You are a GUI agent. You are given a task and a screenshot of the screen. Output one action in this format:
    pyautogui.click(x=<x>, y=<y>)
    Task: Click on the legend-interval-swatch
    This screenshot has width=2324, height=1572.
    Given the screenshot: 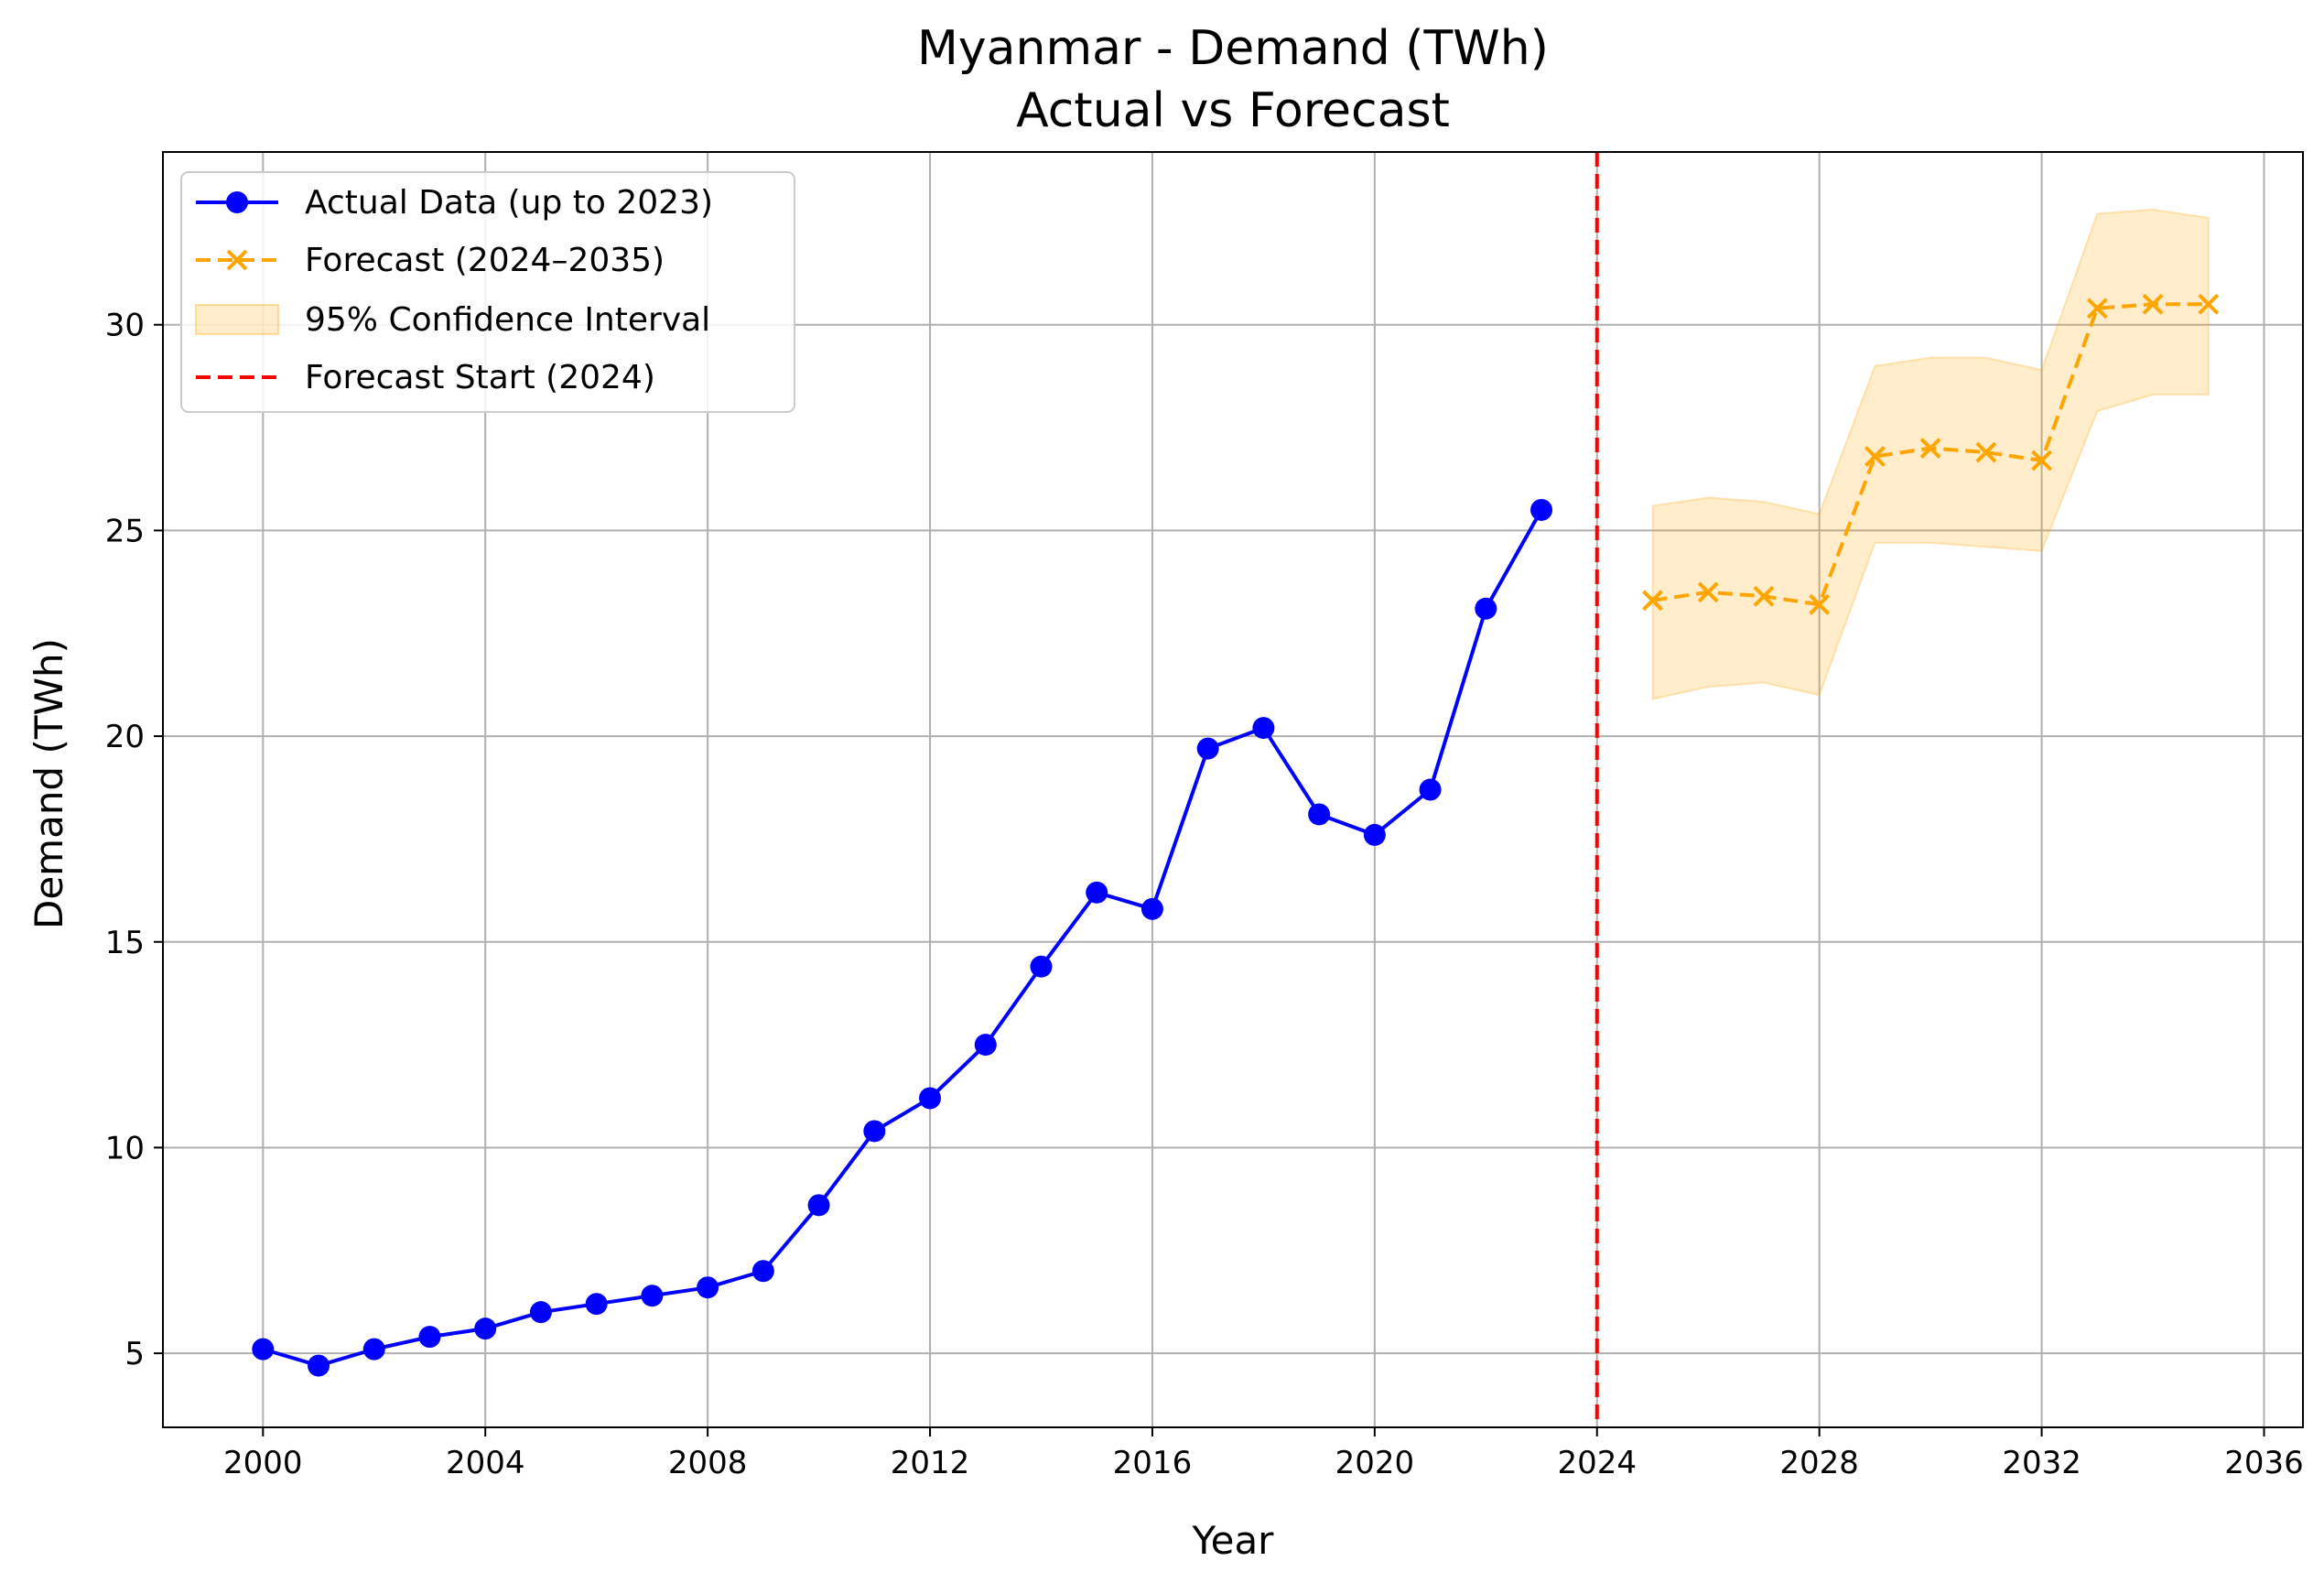 What is the action you would take?
    pyautogui.click(x=237, y=319)
    